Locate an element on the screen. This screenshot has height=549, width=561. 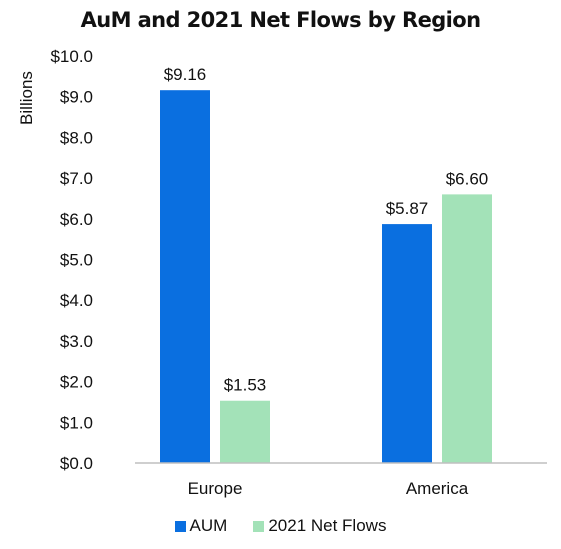
y-tick-label: $3.0 is located at coordinates (76, 341).